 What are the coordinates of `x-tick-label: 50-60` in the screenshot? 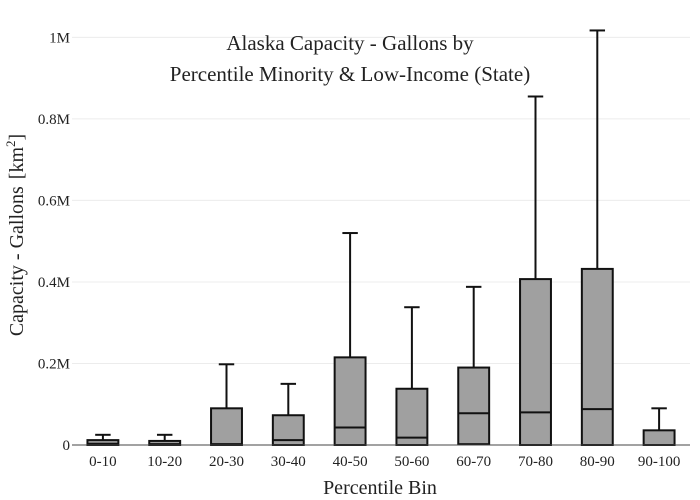 It's located at (411, 462).